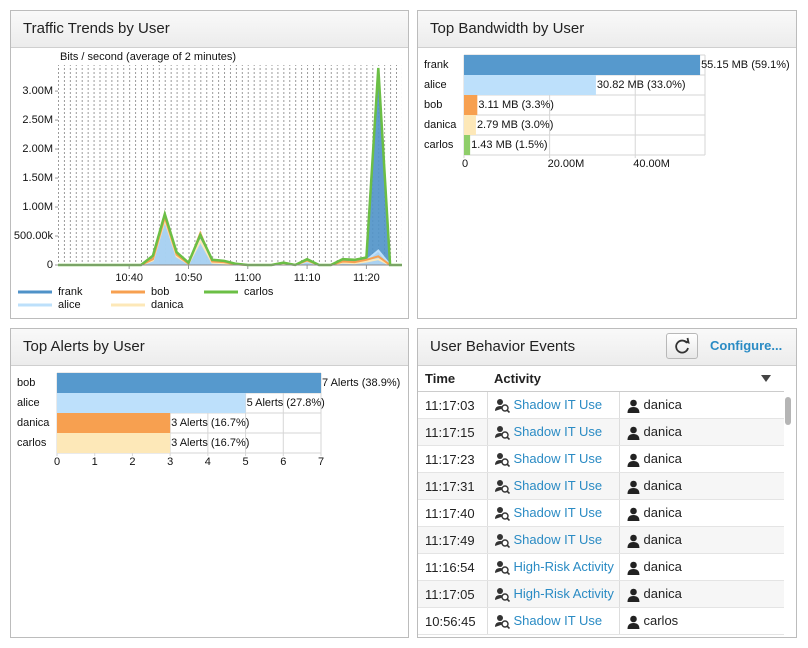  I want to click on refresh-icon, so click(682, 345).